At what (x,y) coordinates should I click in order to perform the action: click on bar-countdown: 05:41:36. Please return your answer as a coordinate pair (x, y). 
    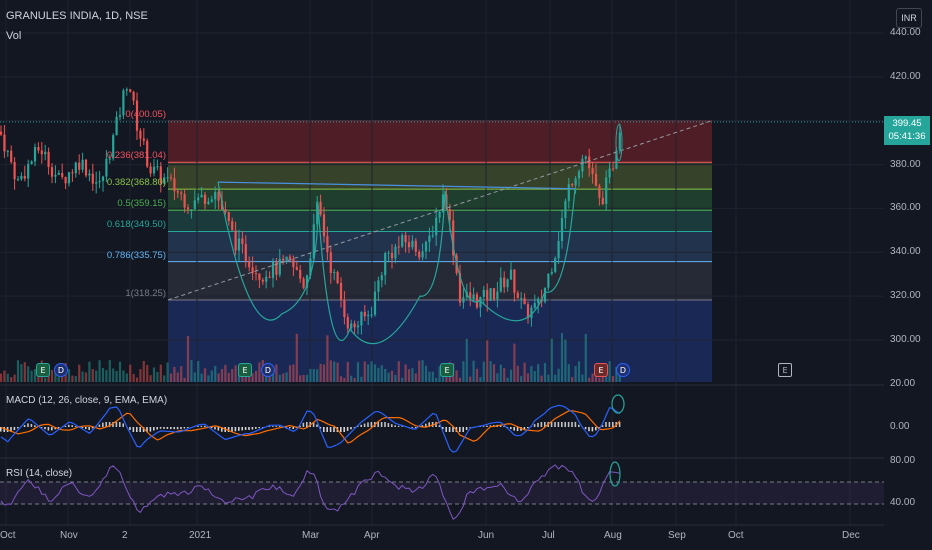
    Looking at the image, I should click on (907, 136).